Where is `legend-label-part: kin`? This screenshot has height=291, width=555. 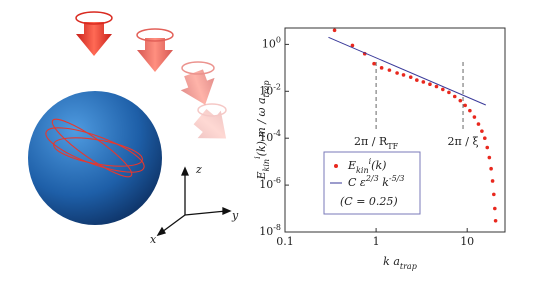 legend-label-part: kin is located at coordinates (362, 170).